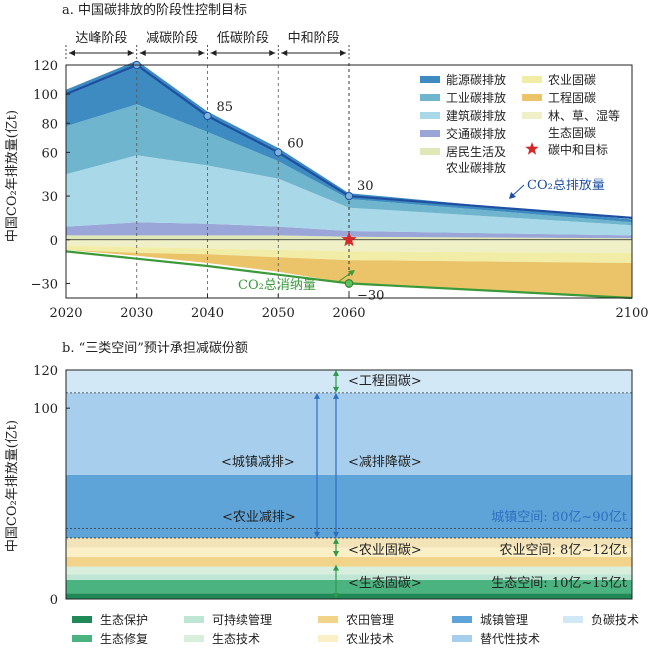 This screenshot has width=650, height=649. Describe the element at coordinates (236, 639) in the screenshot. I see `legend-label: 生态技术` at that location.